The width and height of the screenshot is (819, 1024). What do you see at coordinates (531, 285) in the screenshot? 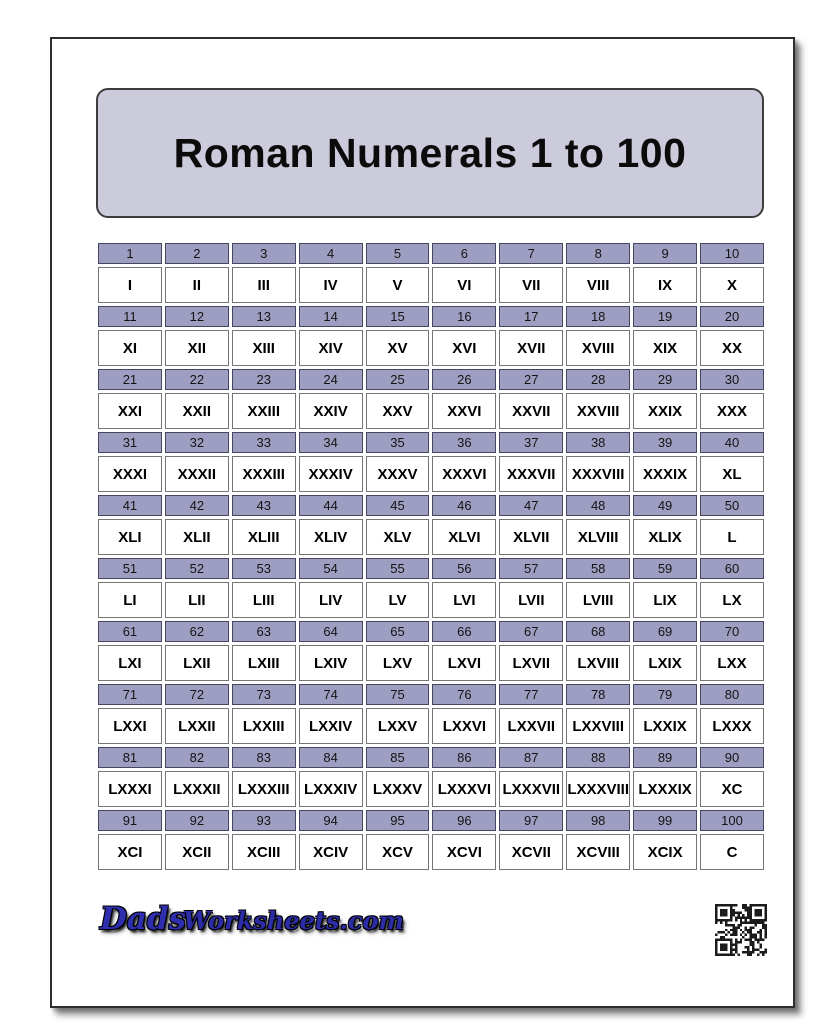
I see `roman-cell: VII` at bounding box center [531, 285].